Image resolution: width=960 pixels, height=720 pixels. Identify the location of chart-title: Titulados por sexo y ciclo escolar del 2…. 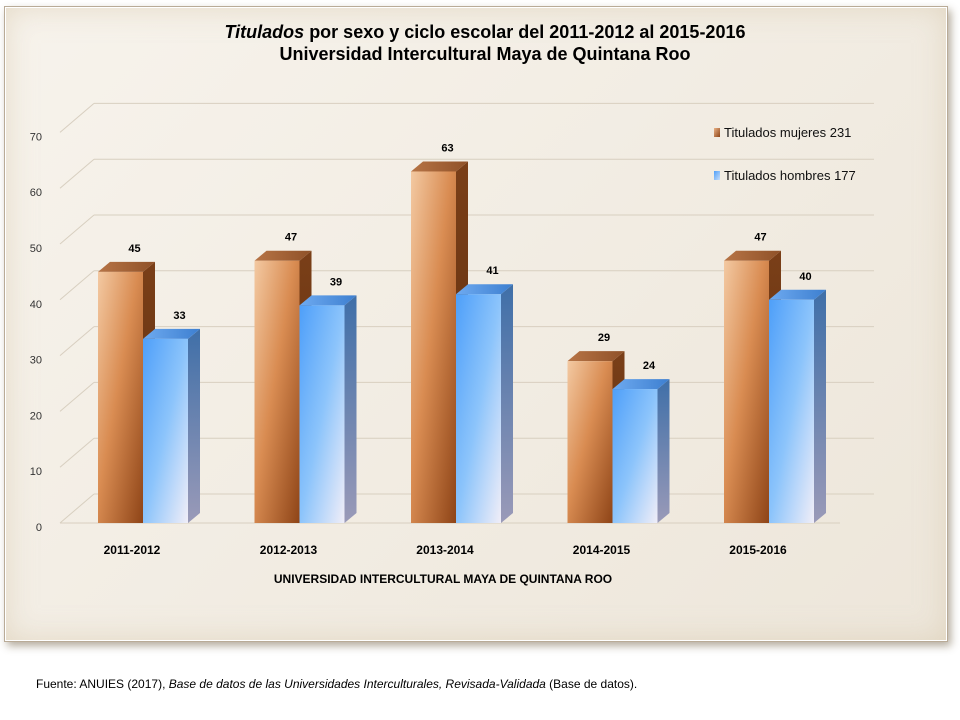
(485, 32).